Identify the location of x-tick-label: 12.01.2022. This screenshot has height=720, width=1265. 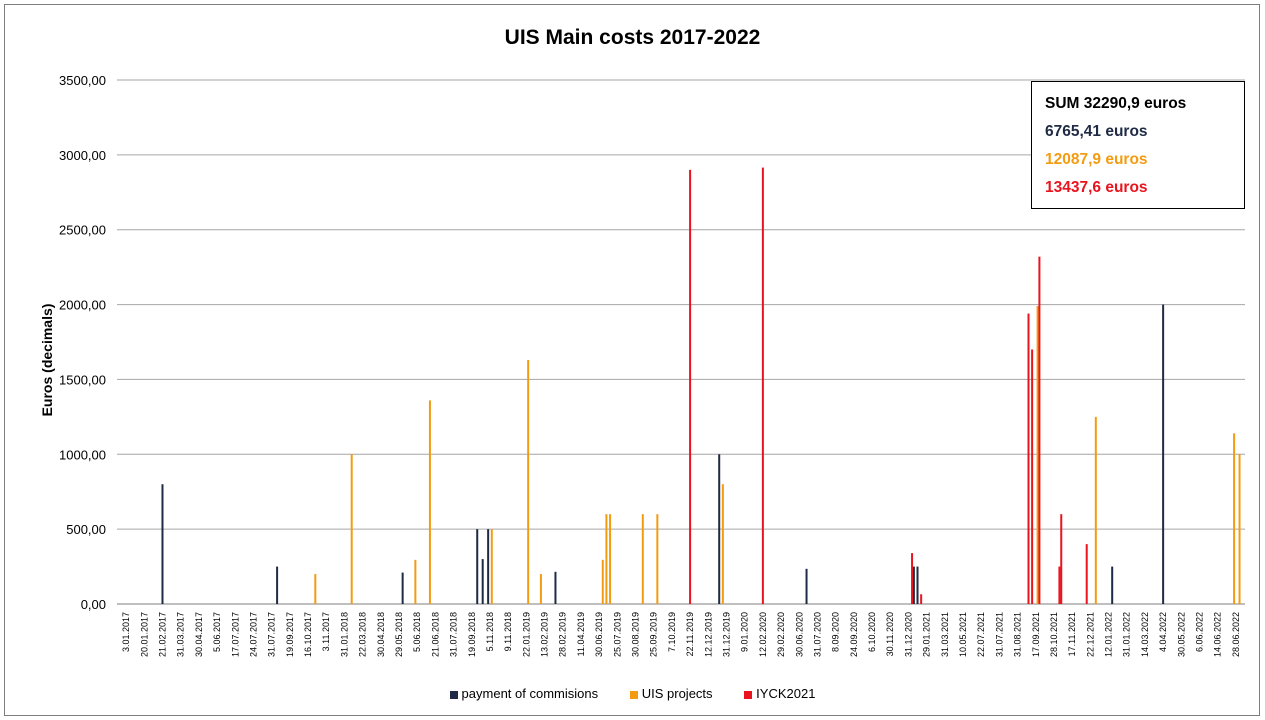
(1109, 634).